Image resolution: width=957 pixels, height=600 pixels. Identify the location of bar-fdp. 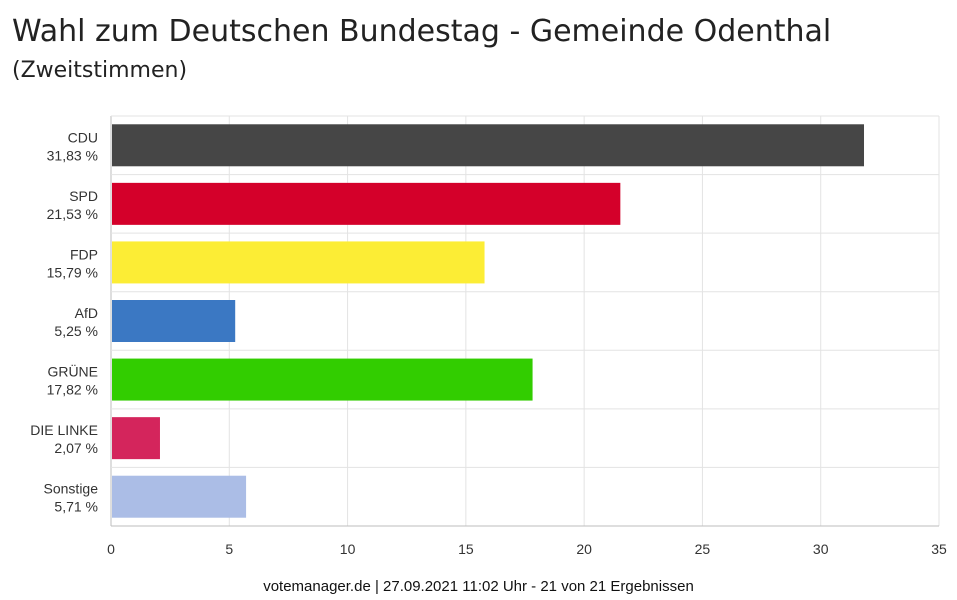
(298, 262).